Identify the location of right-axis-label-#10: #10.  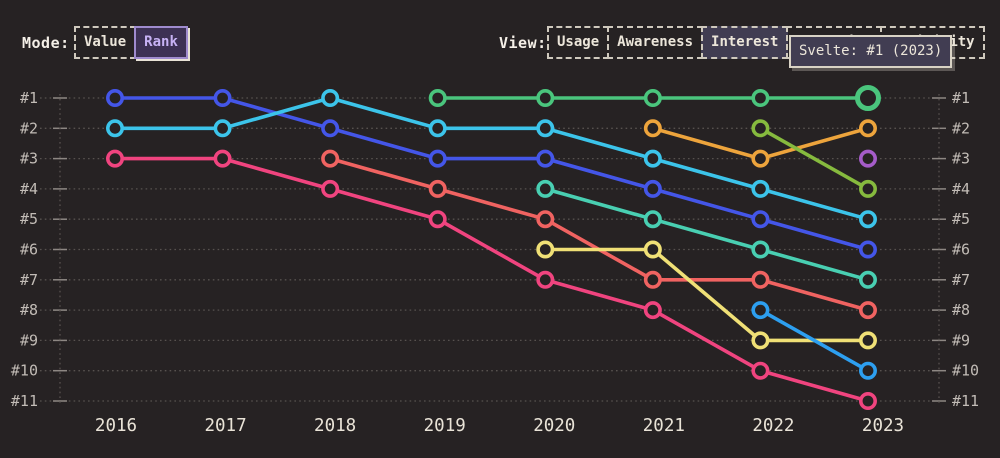
(965, 371).